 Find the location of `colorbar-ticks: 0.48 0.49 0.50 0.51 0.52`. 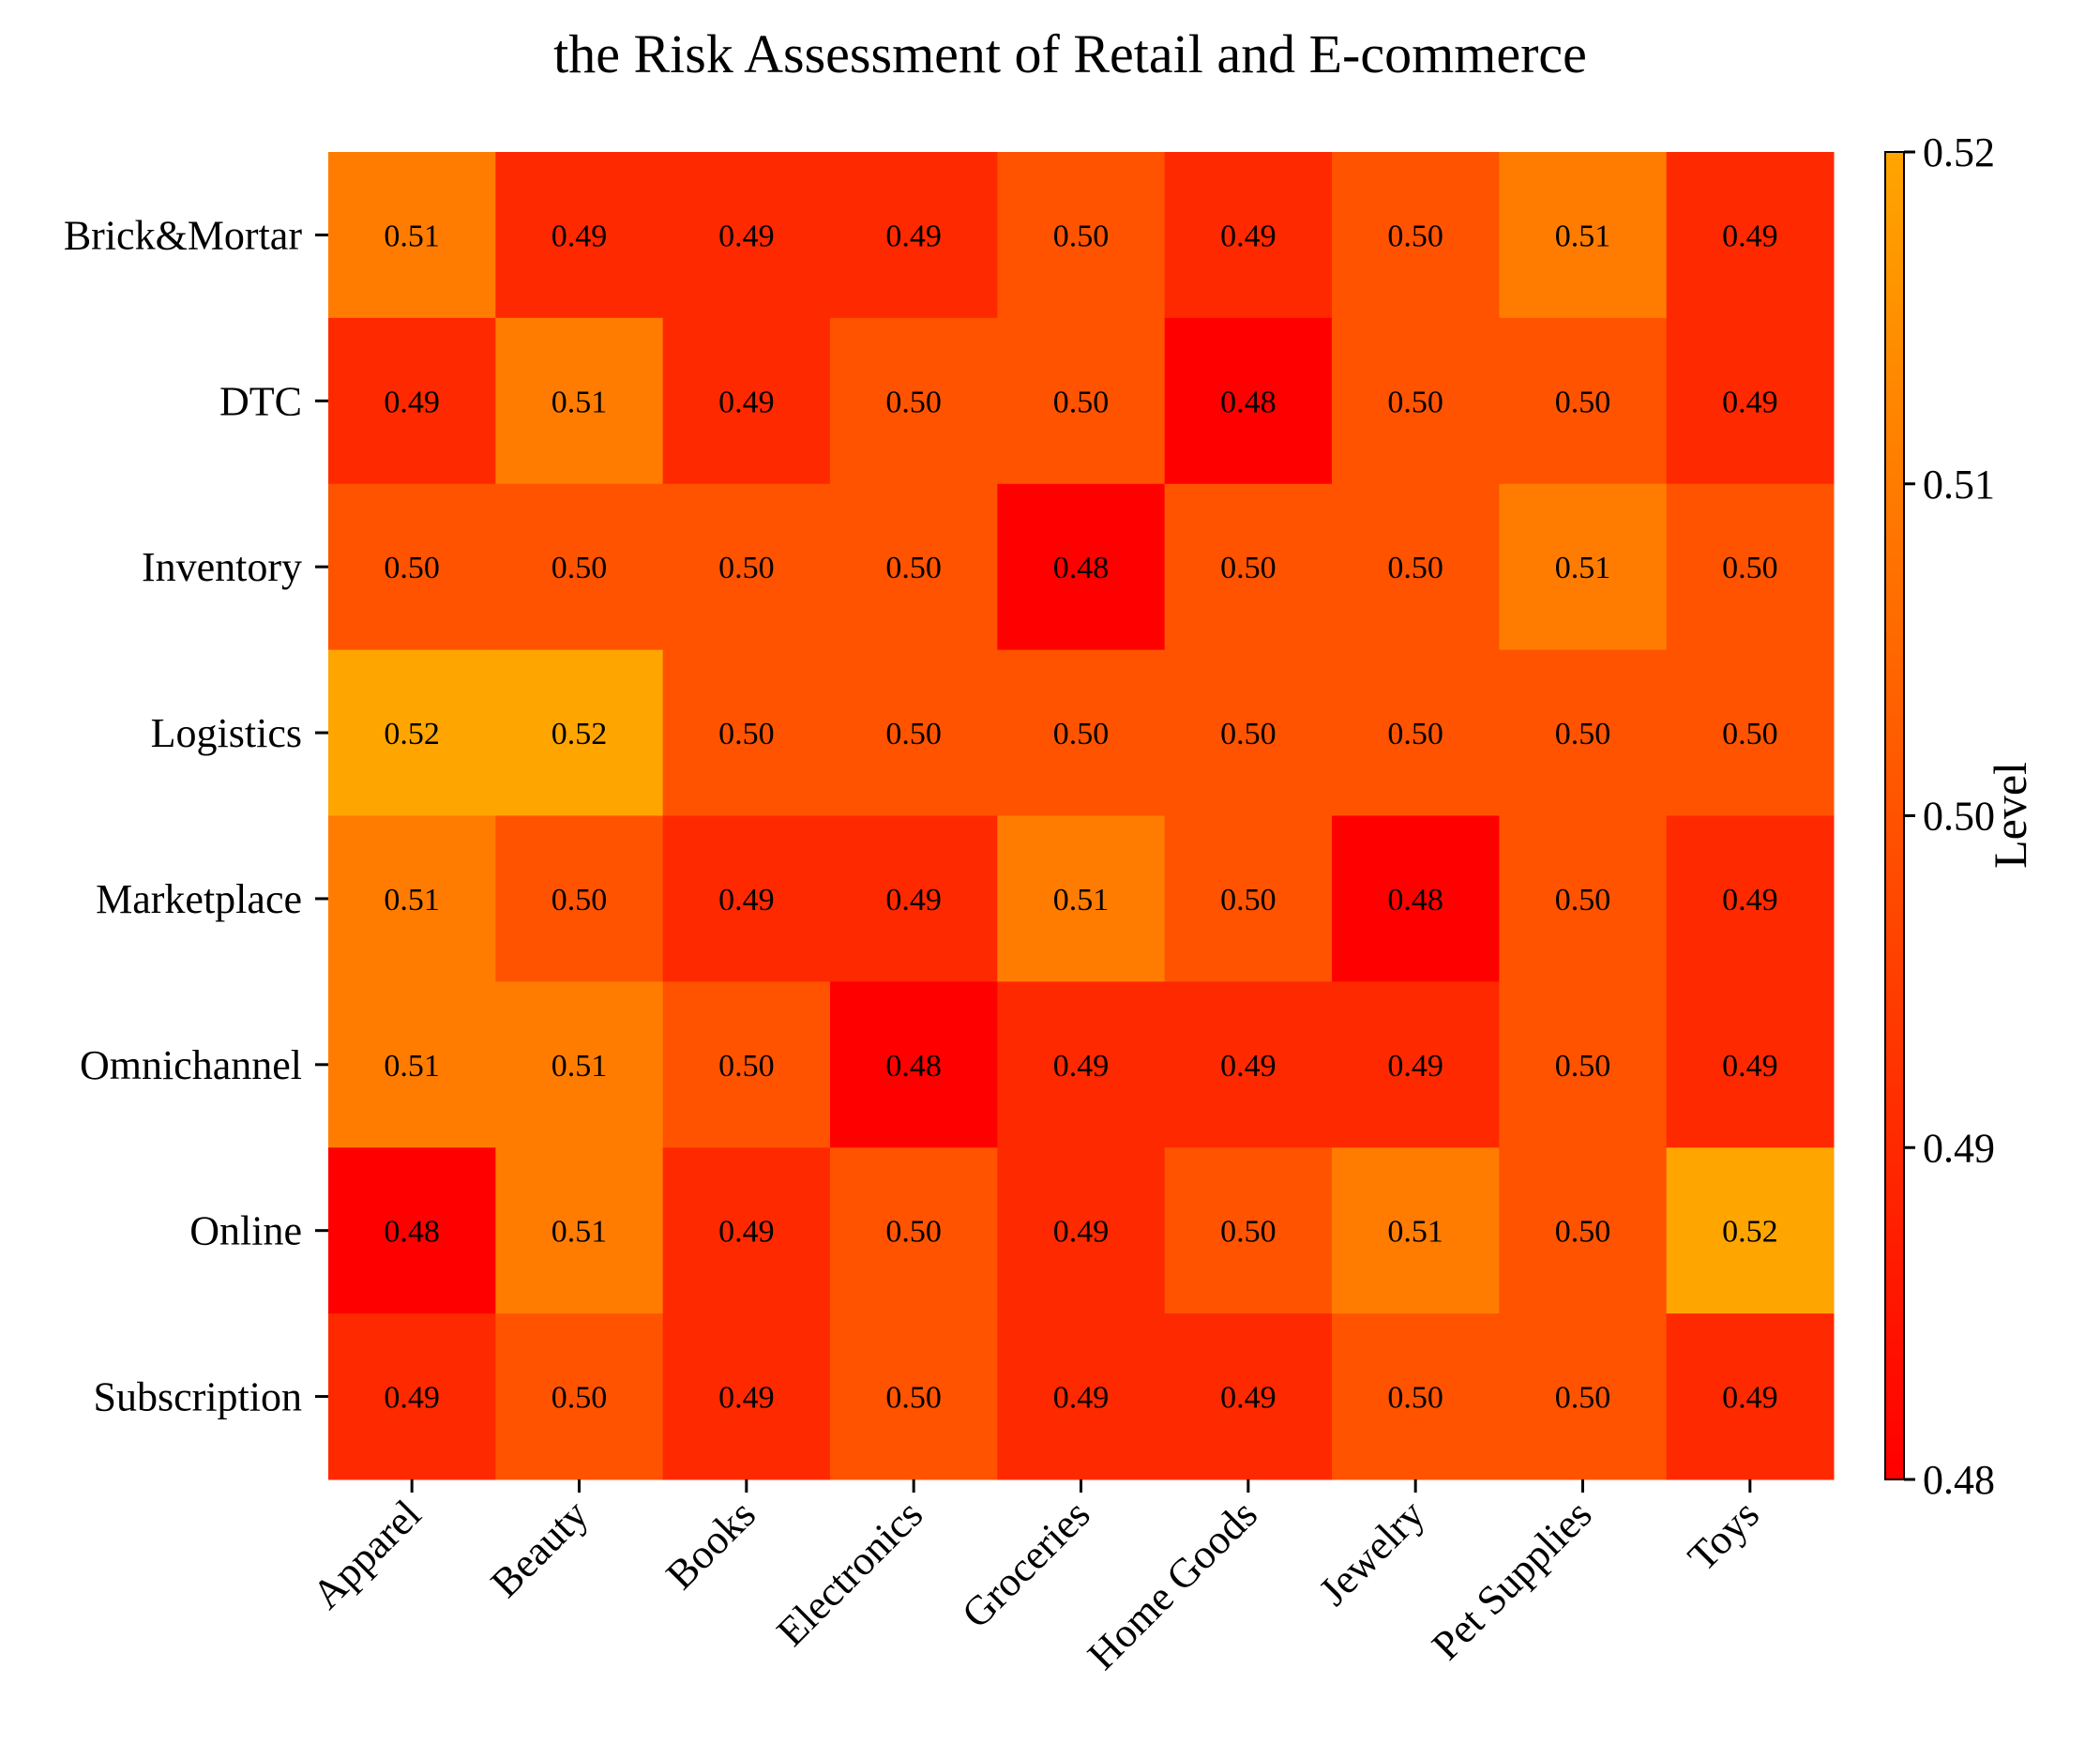

colorbar-ticks: 0.48 0.49 0.50 0.51 0.52 is located at coordinates (1950, 816).